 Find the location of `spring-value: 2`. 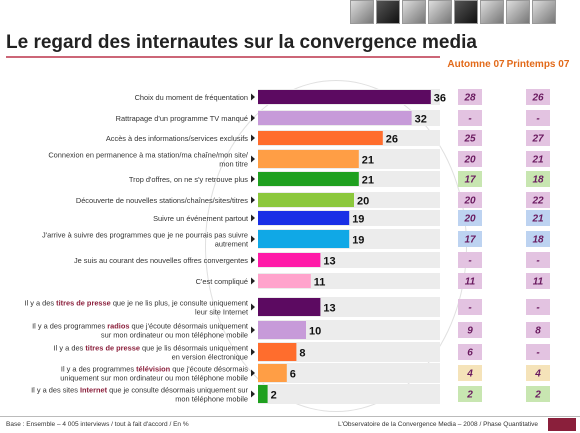

spring-value: 2 is located at coordinates (537, 395).